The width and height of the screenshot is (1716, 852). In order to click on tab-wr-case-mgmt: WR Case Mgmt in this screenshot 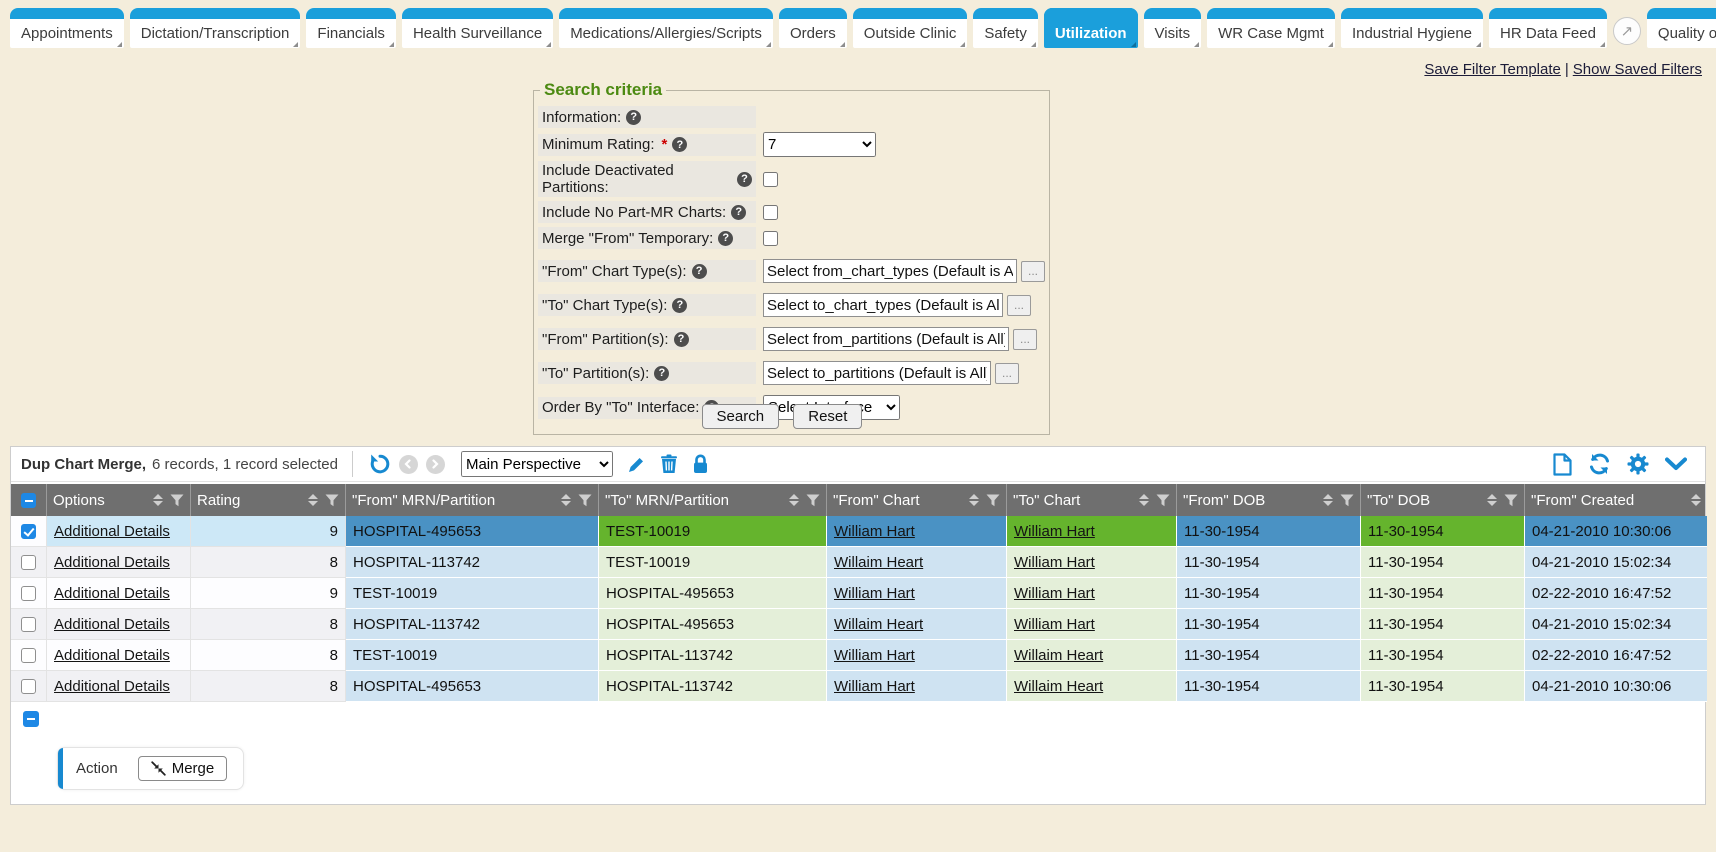, I will do `click(1271, 28)`.